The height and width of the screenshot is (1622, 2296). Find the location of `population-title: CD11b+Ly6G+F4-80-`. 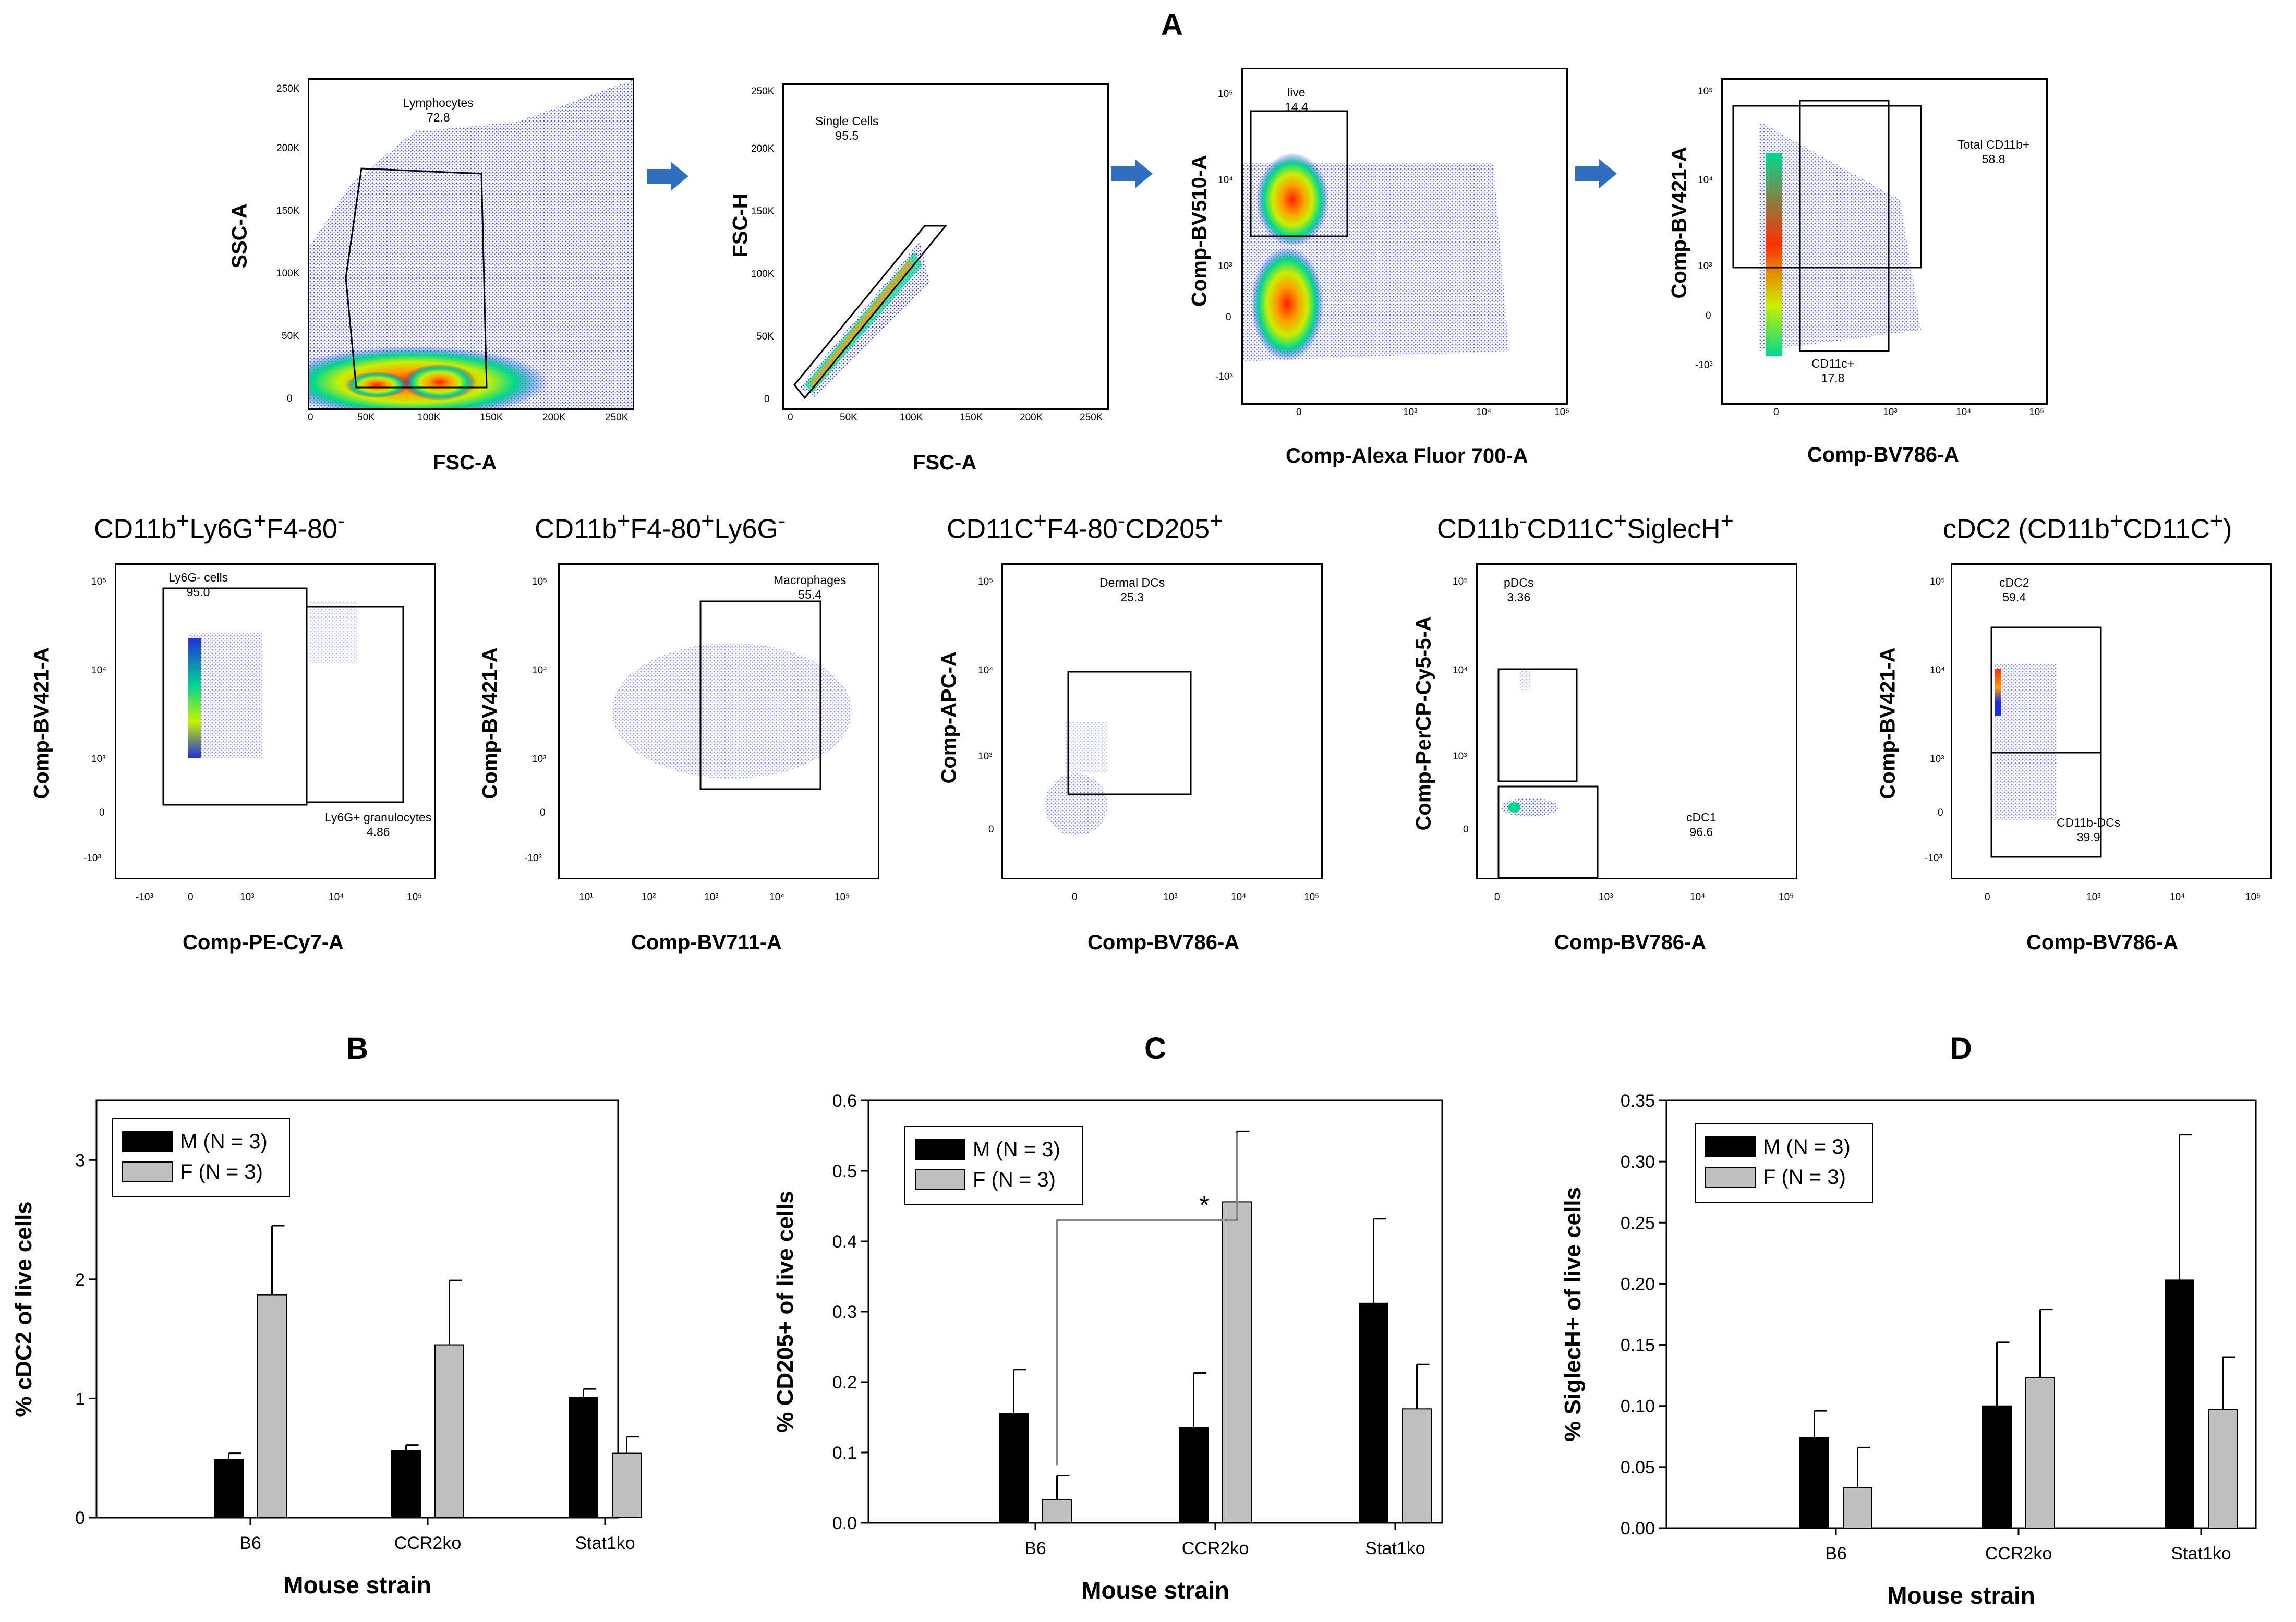

population-title: CD11b+Ly6G+F4-80- is located at coordinates (219, 526).